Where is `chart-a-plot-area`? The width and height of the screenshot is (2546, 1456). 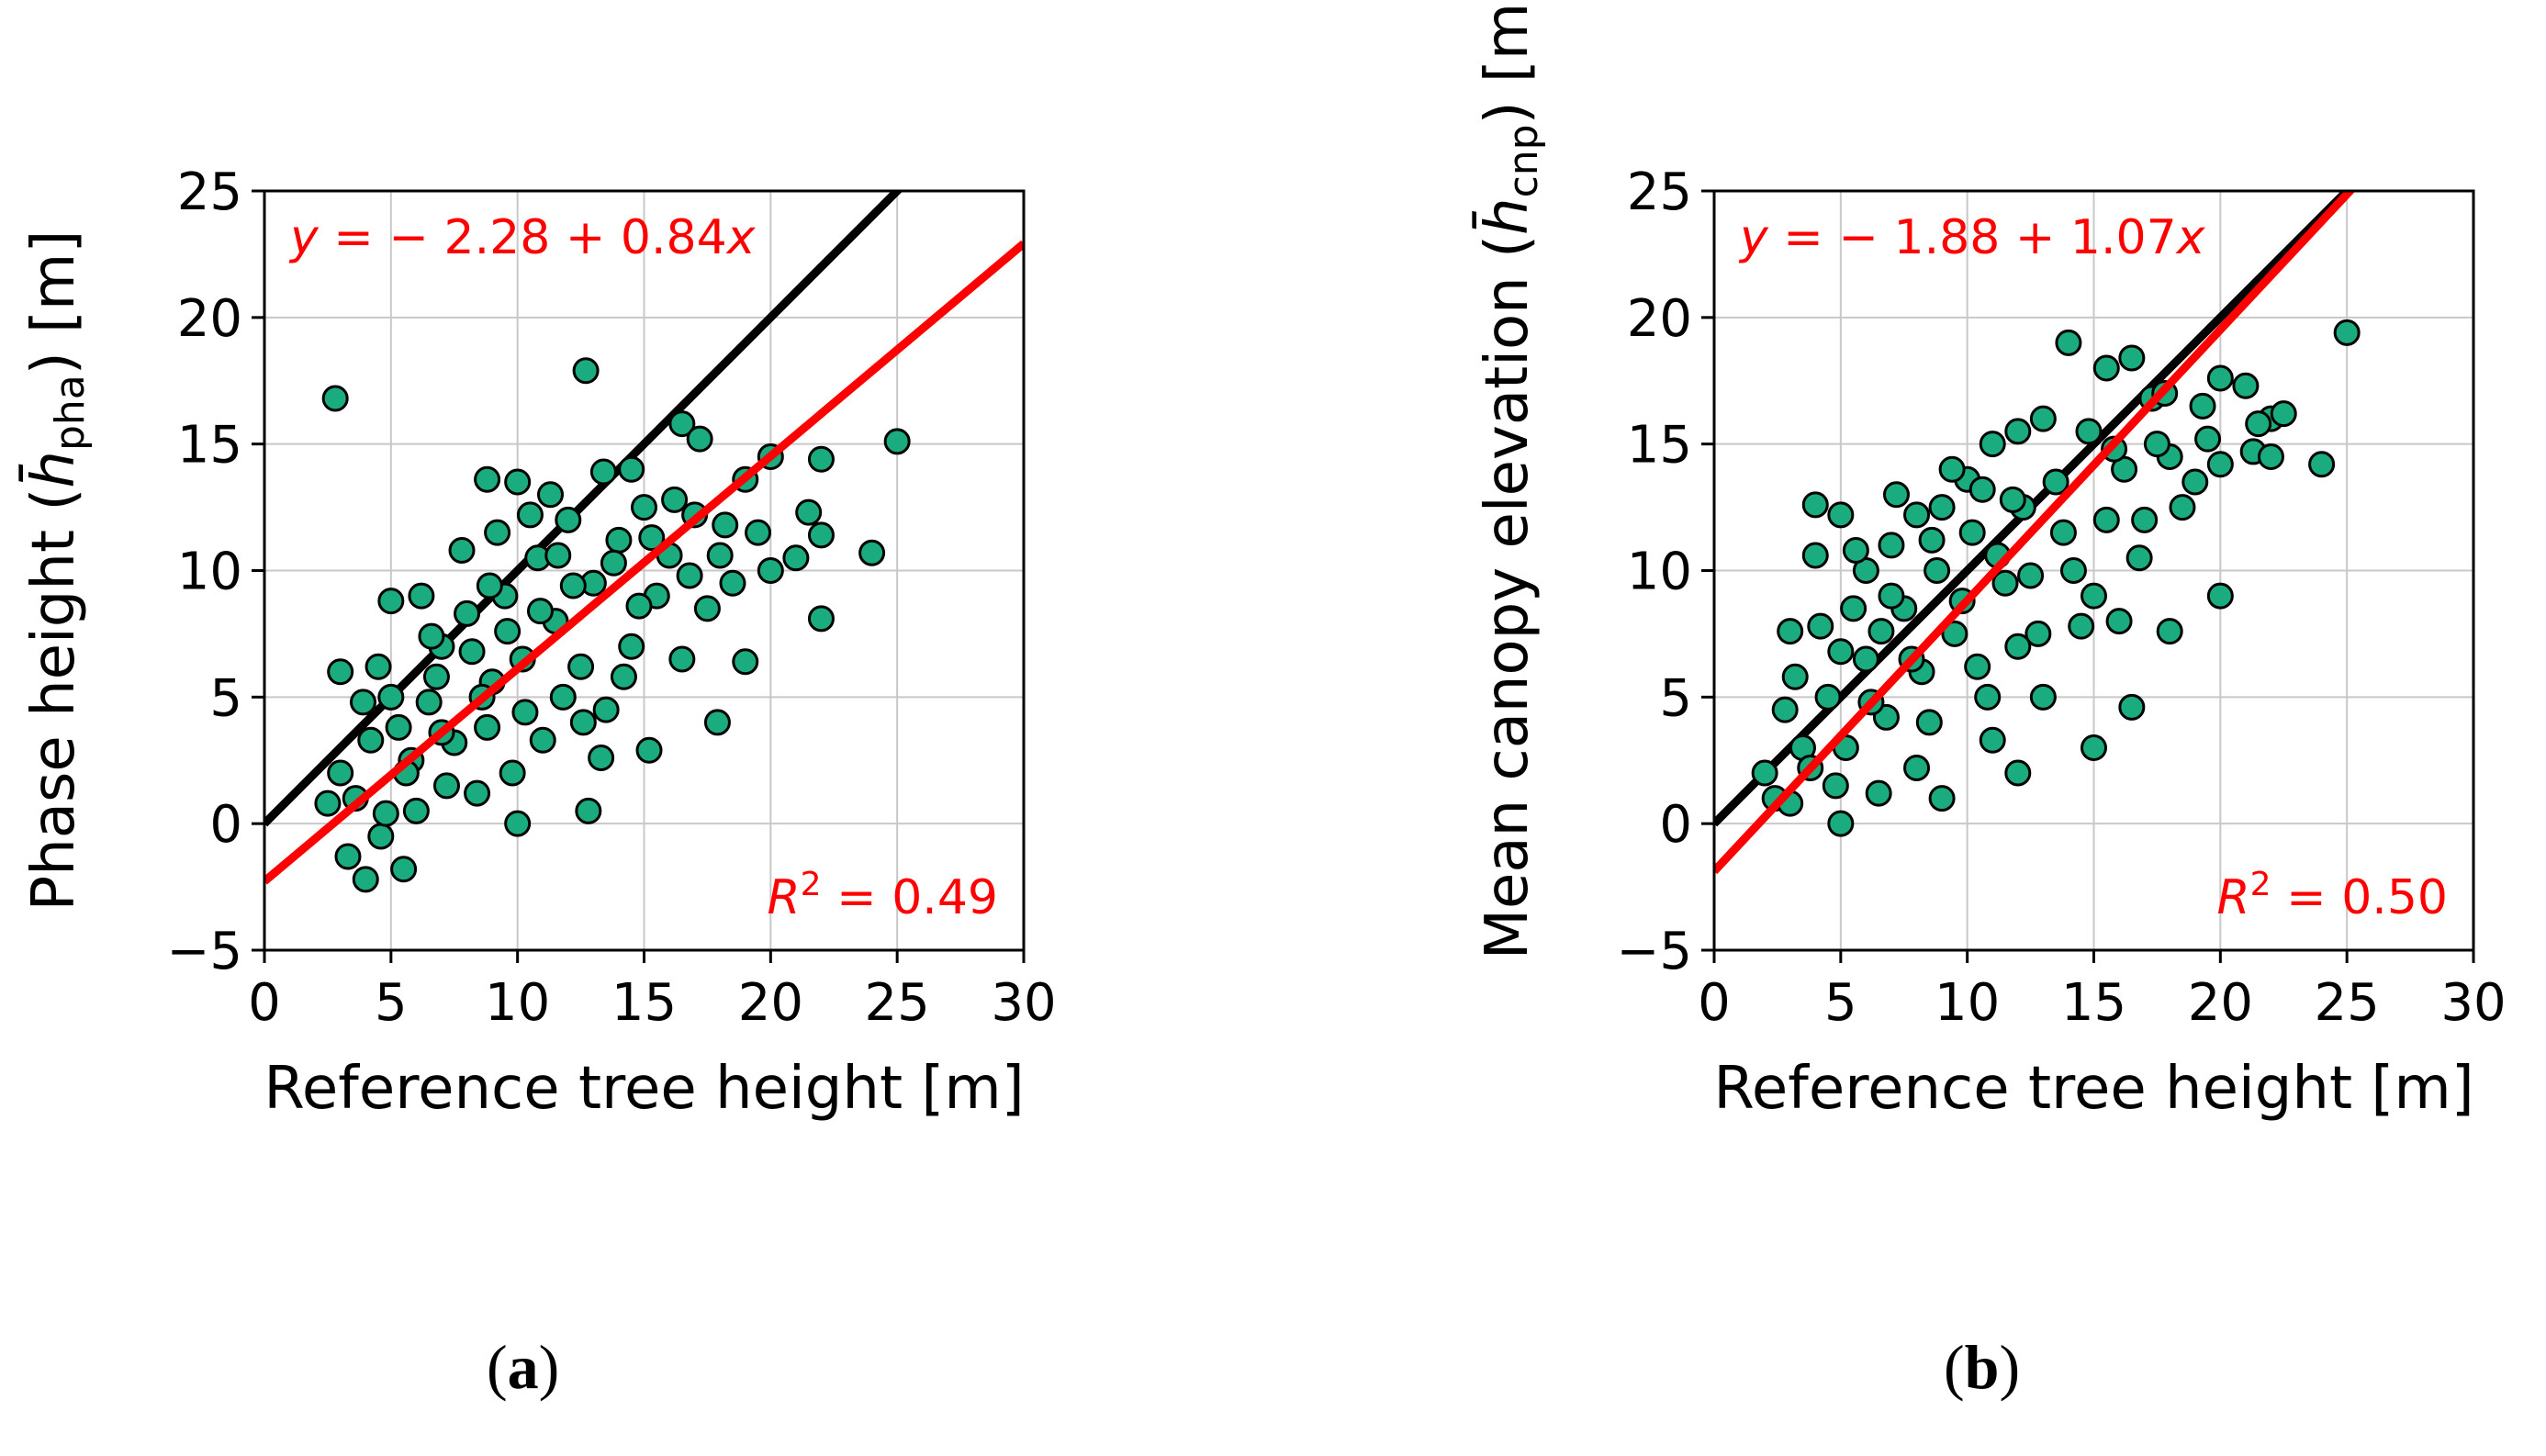
chart-a-plot-area is located at coordinates (644, 542).